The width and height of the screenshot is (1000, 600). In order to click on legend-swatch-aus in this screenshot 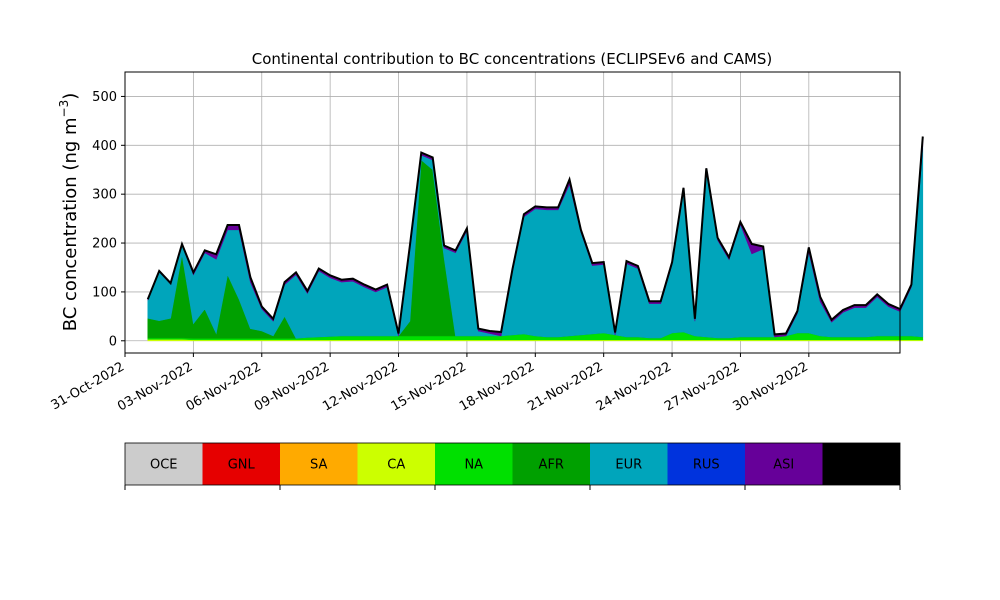, I will do `click(861, 464)`.